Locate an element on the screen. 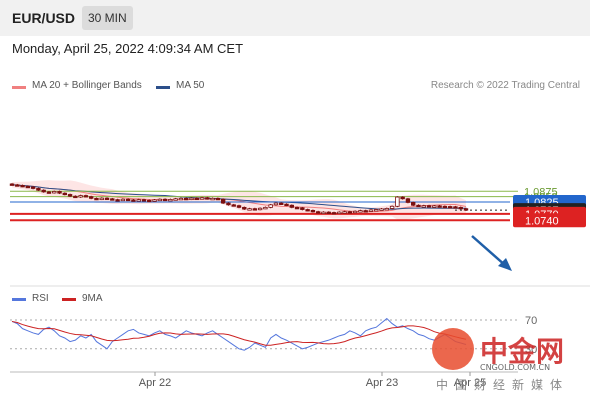 Image resolution: width=590 pixels, height=400 pixels. timeframe-badge: 30 MIN is located at coordinates (107, 18).